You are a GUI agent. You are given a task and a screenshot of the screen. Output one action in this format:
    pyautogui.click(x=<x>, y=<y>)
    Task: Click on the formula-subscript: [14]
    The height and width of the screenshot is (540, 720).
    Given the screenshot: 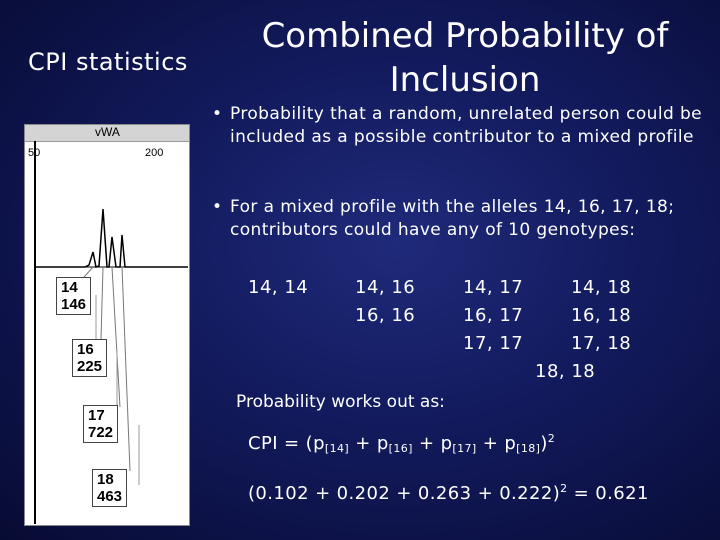 What is the action you would take?
    pyautogui.click(x=337, y=448)
    